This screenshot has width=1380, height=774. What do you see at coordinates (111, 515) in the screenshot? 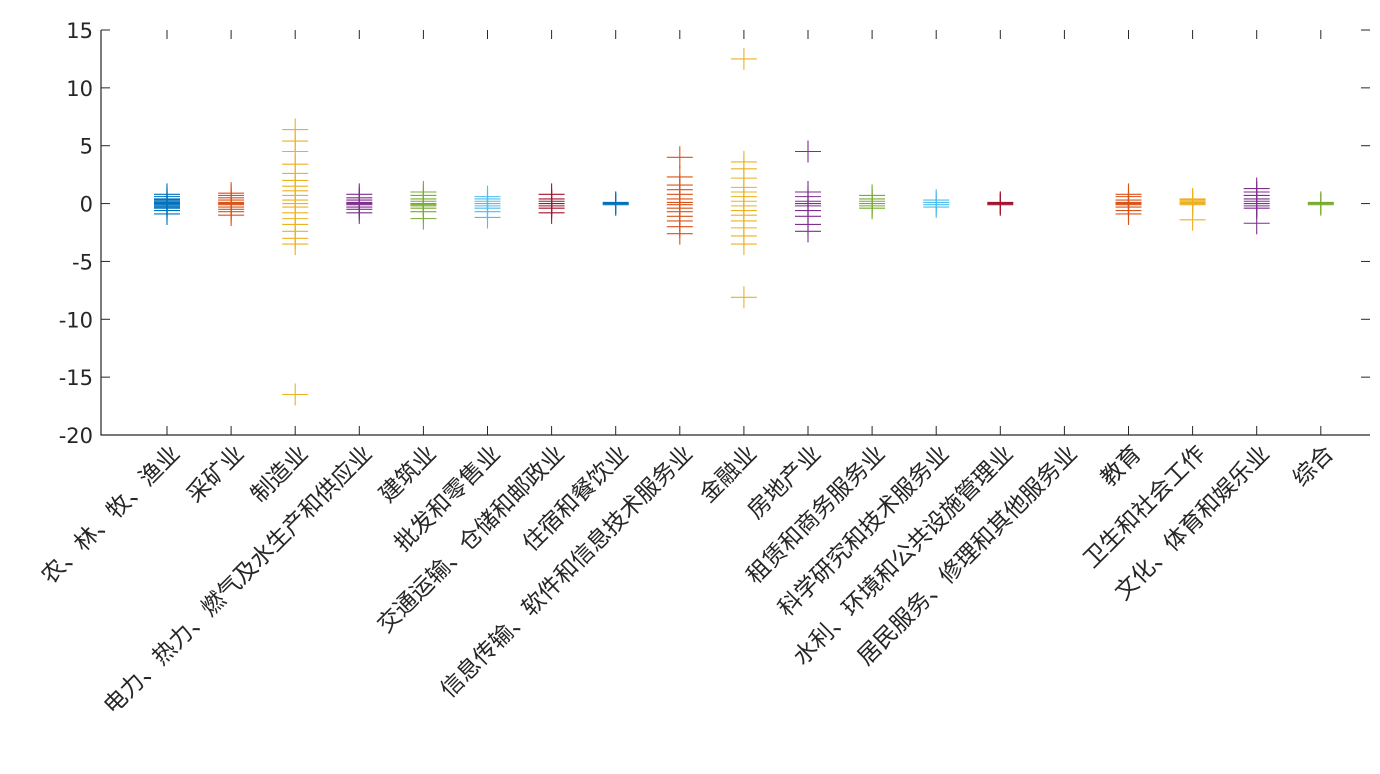
I see `x-tick-label: 农、林、牧、渔业` at bounding box center [111, 515].